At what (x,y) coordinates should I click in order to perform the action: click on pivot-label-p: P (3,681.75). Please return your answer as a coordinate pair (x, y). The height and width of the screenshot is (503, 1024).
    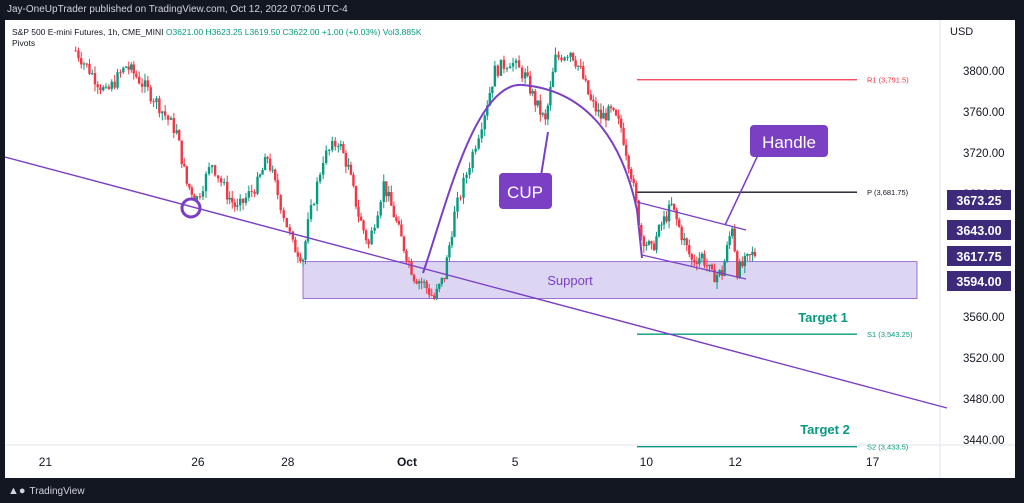
    Looking at the image, I should click on (888, 192).